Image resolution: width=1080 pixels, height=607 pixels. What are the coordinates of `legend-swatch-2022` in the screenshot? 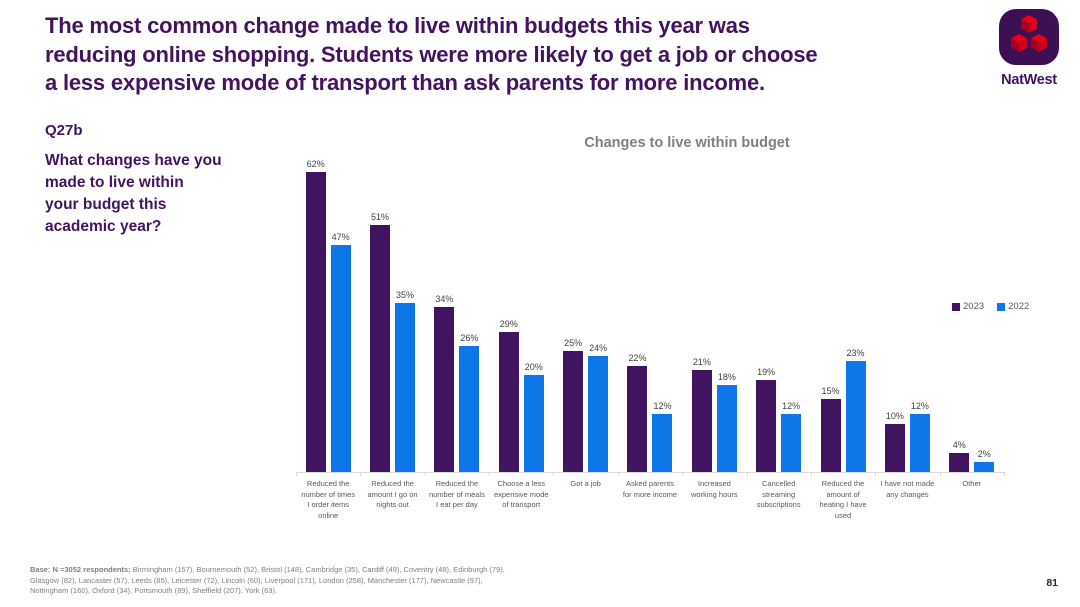 It's located at (1001, 306).